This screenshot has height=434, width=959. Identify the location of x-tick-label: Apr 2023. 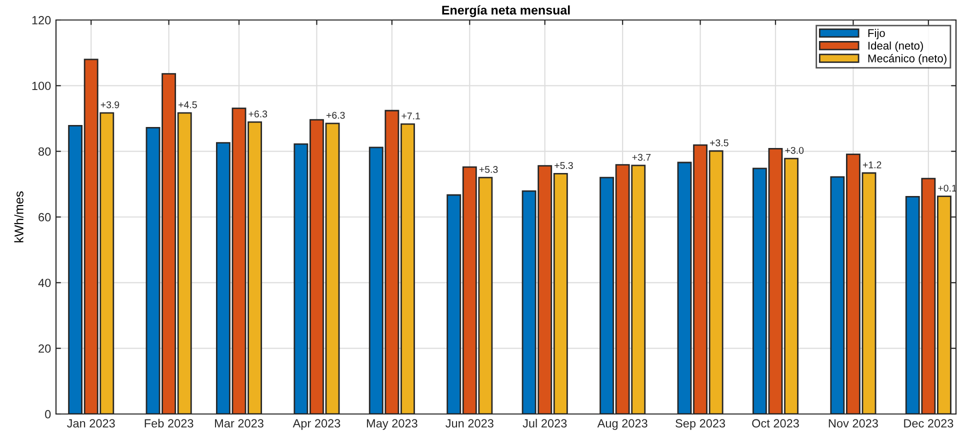
(316, 424).